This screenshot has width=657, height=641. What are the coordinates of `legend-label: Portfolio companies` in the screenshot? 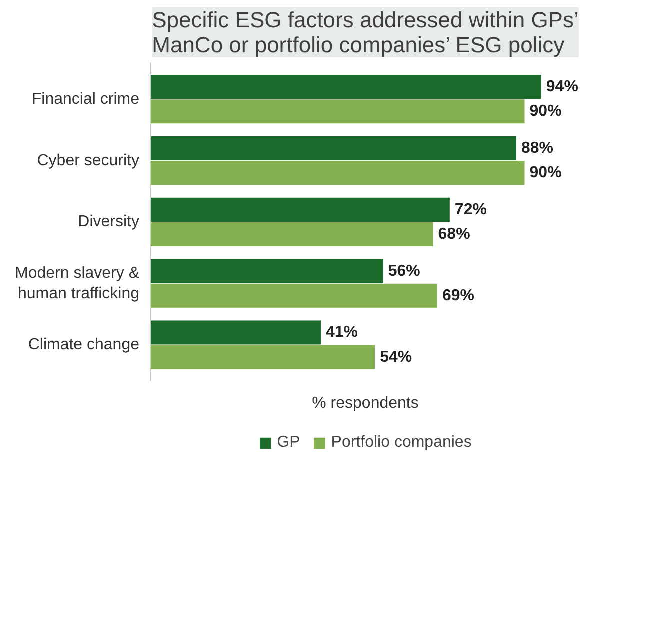 It's located at (401, 443).